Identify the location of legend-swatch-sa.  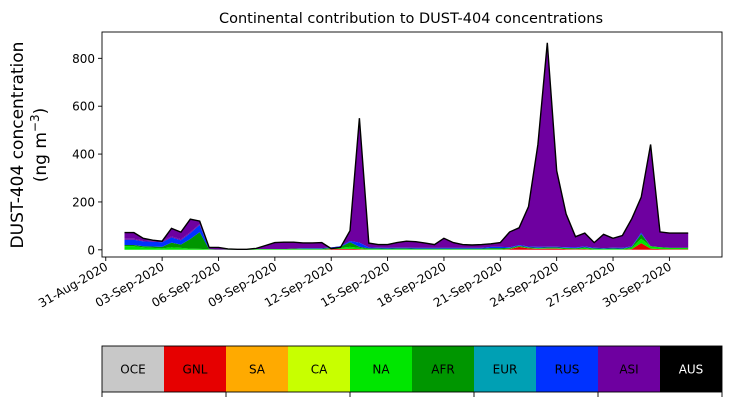
(257, 369).